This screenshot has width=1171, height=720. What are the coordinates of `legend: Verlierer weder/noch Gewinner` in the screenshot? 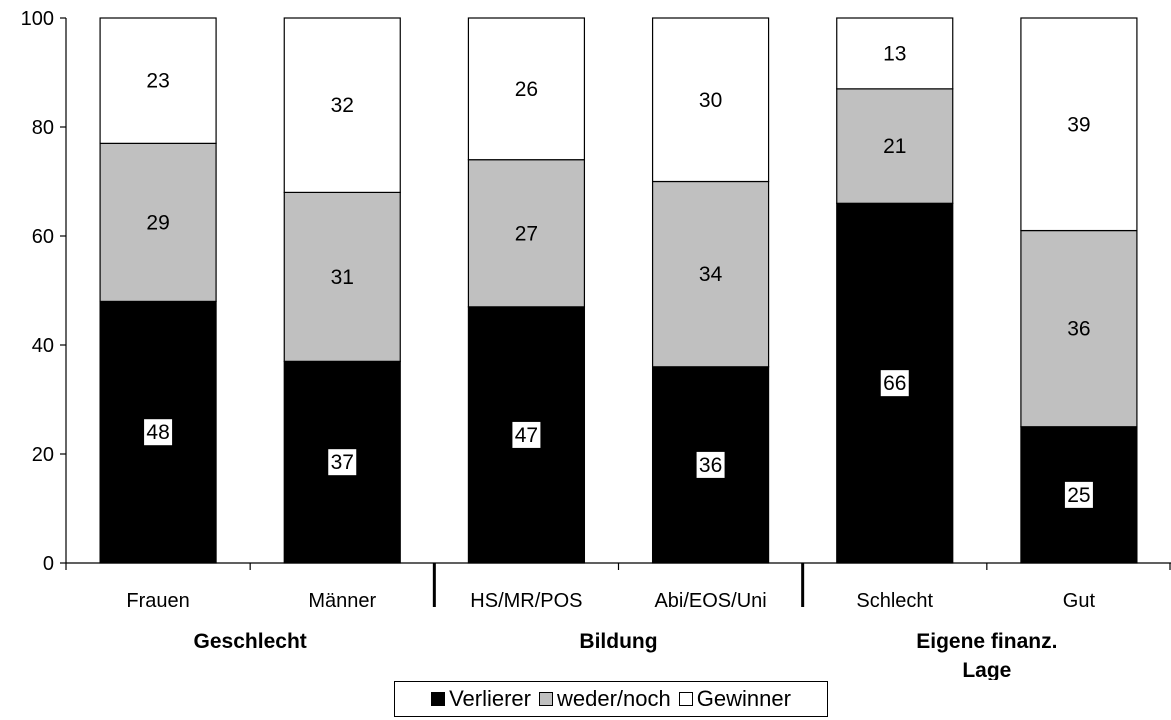 It's located at (611, 699).